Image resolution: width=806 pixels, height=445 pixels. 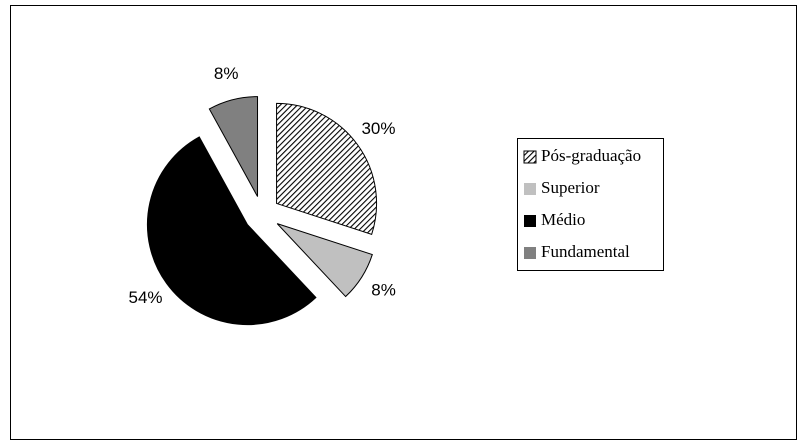 I want to click on slice-label: 54%, so click(x=145, y=297).